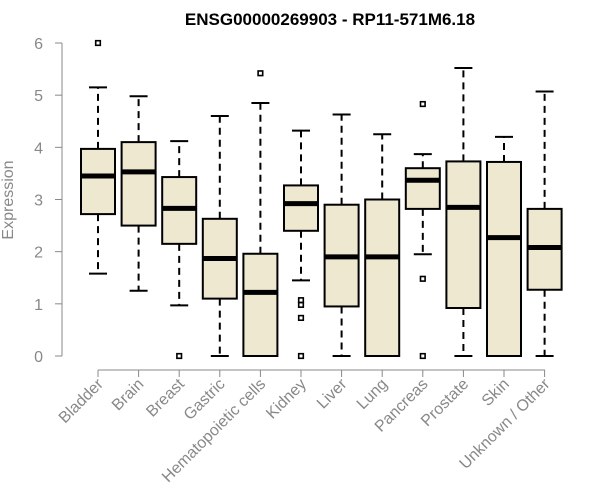 The height and width of the screenshot is (500, 600). What do you see at coordinates (81, 400) in the screenshot?
I see `x-tick-label-bladder: Bladder` at bounding box center [81, 400].